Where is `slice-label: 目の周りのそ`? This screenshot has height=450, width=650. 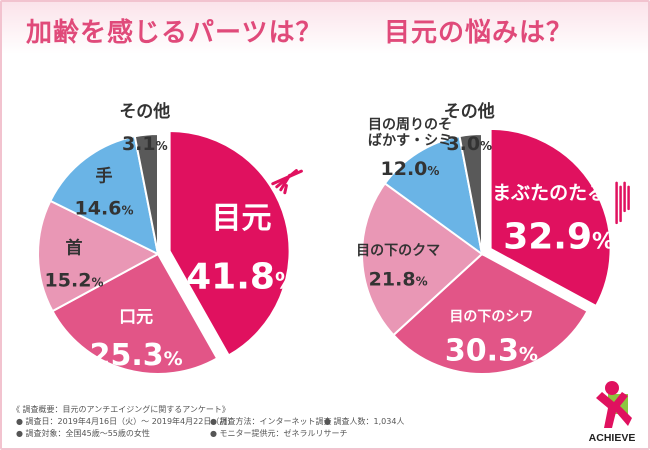
slice-label: 目の周りのそ is located at coordinates (410, 125).